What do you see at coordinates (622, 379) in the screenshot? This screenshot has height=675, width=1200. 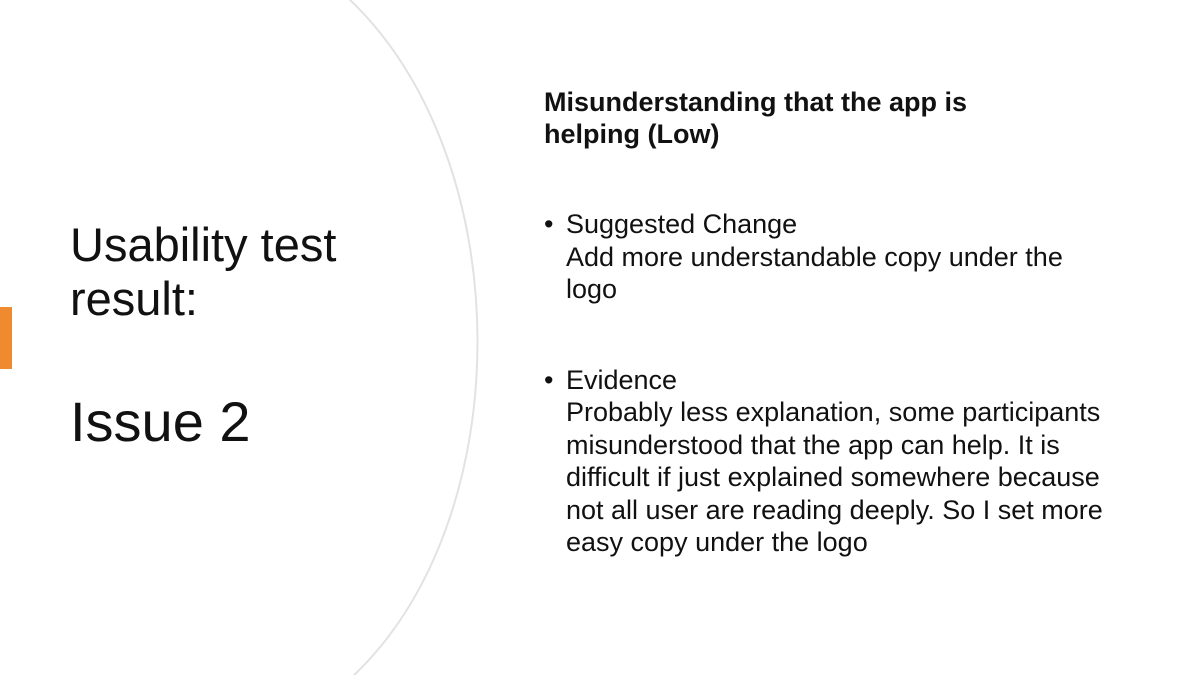 I see `bullet-label: Evidence` at bounding box center [622, 379].